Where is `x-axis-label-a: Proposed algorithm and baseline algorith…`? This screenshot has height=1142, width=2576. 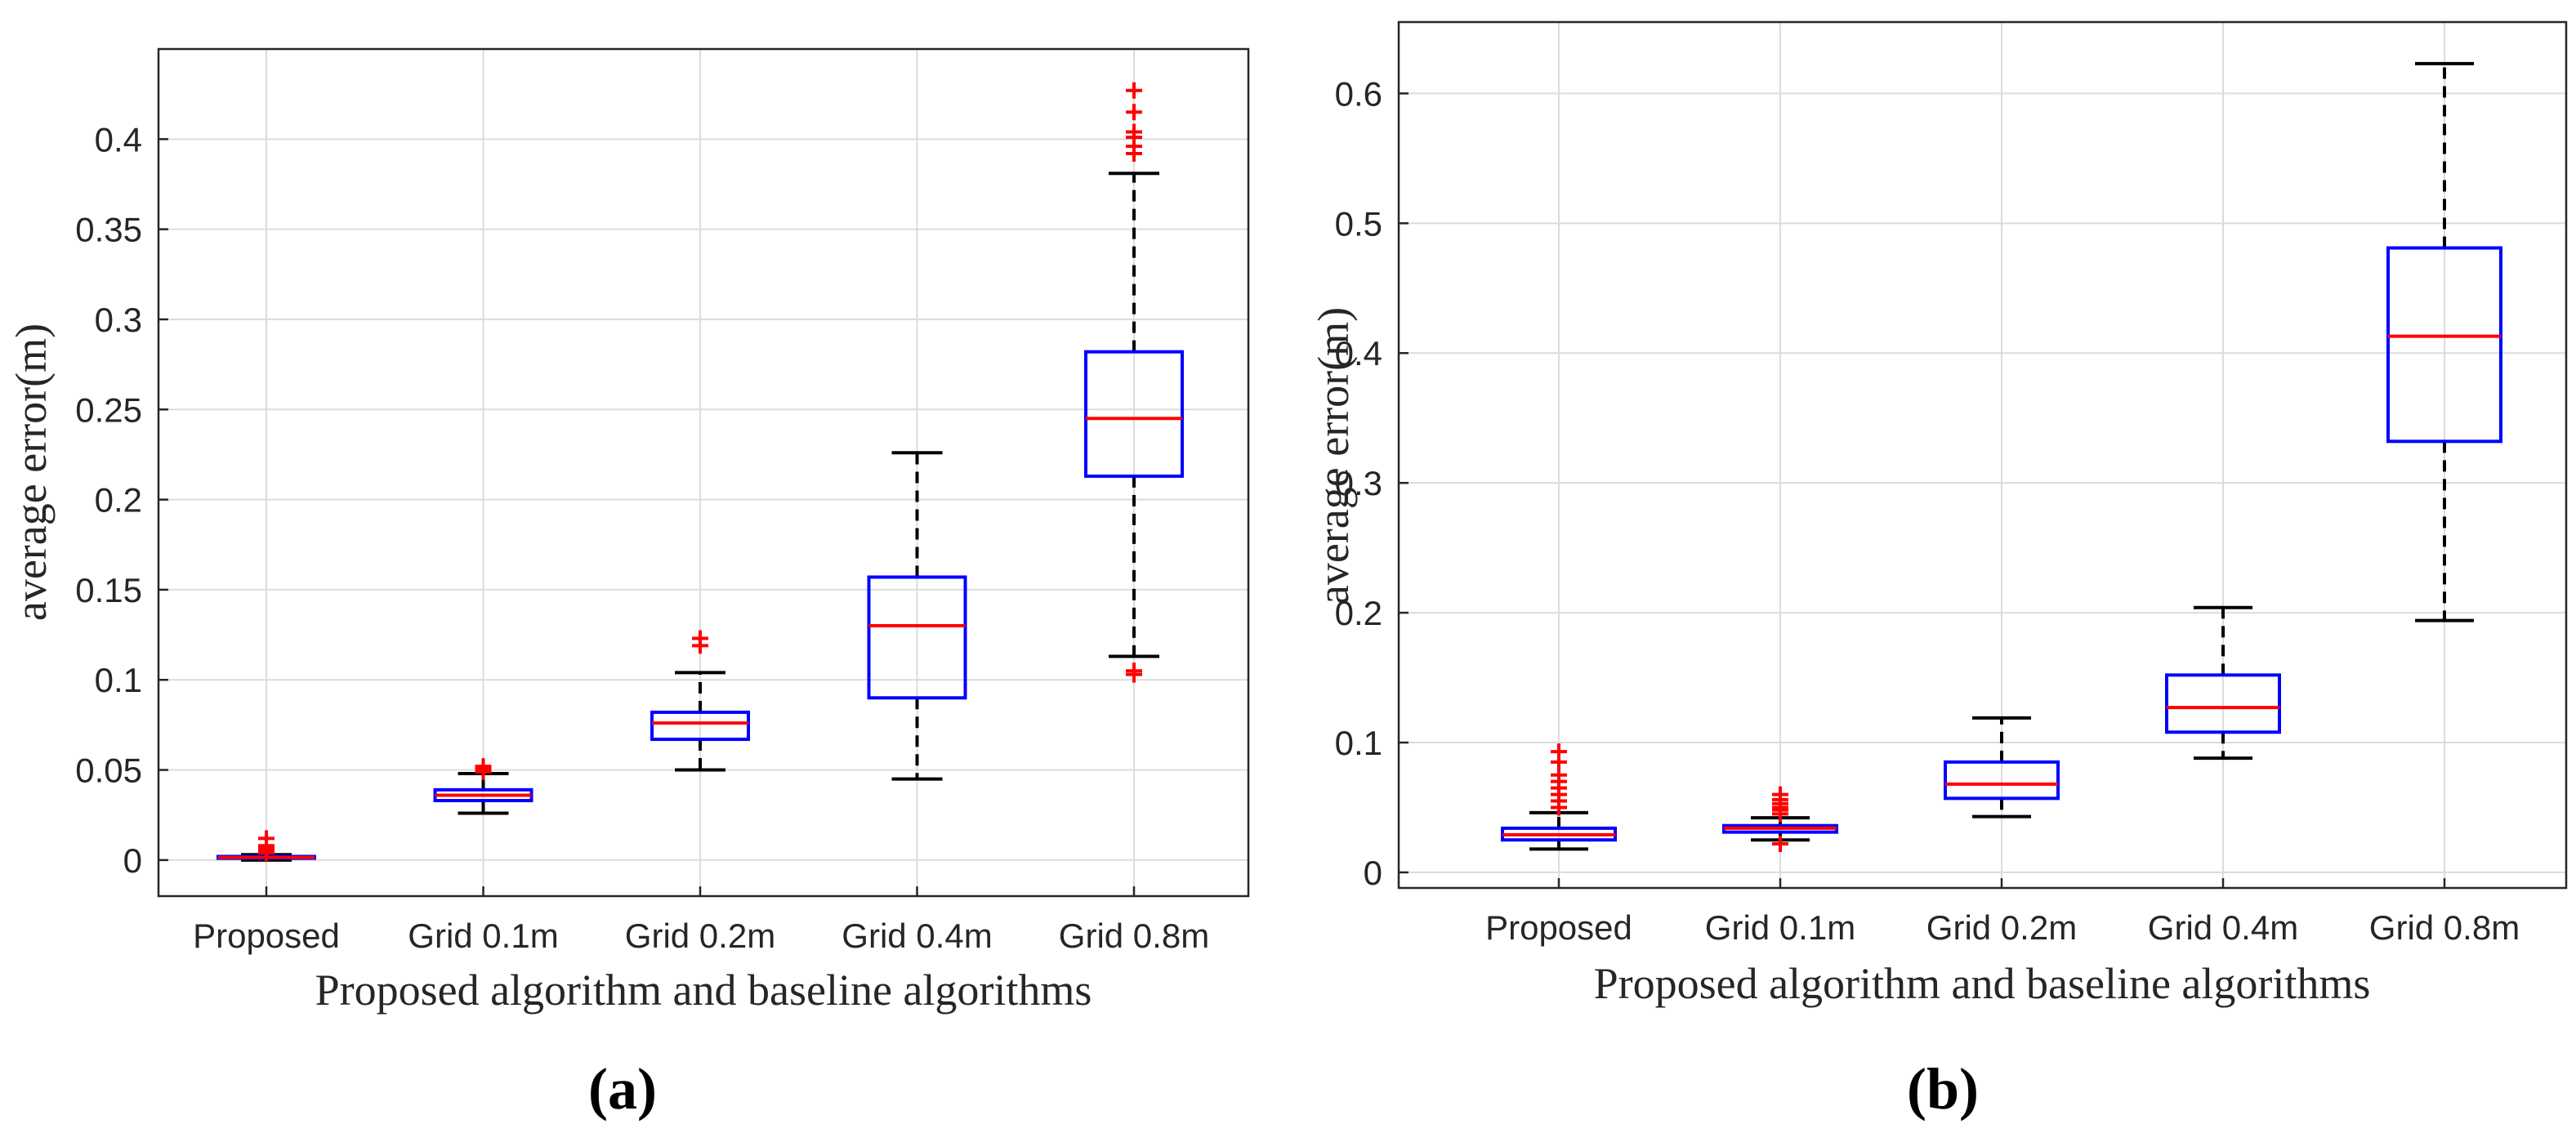
x-axis-label-a: Proposed algorithm and baseline algorith… is located at coordinates (704, 990).